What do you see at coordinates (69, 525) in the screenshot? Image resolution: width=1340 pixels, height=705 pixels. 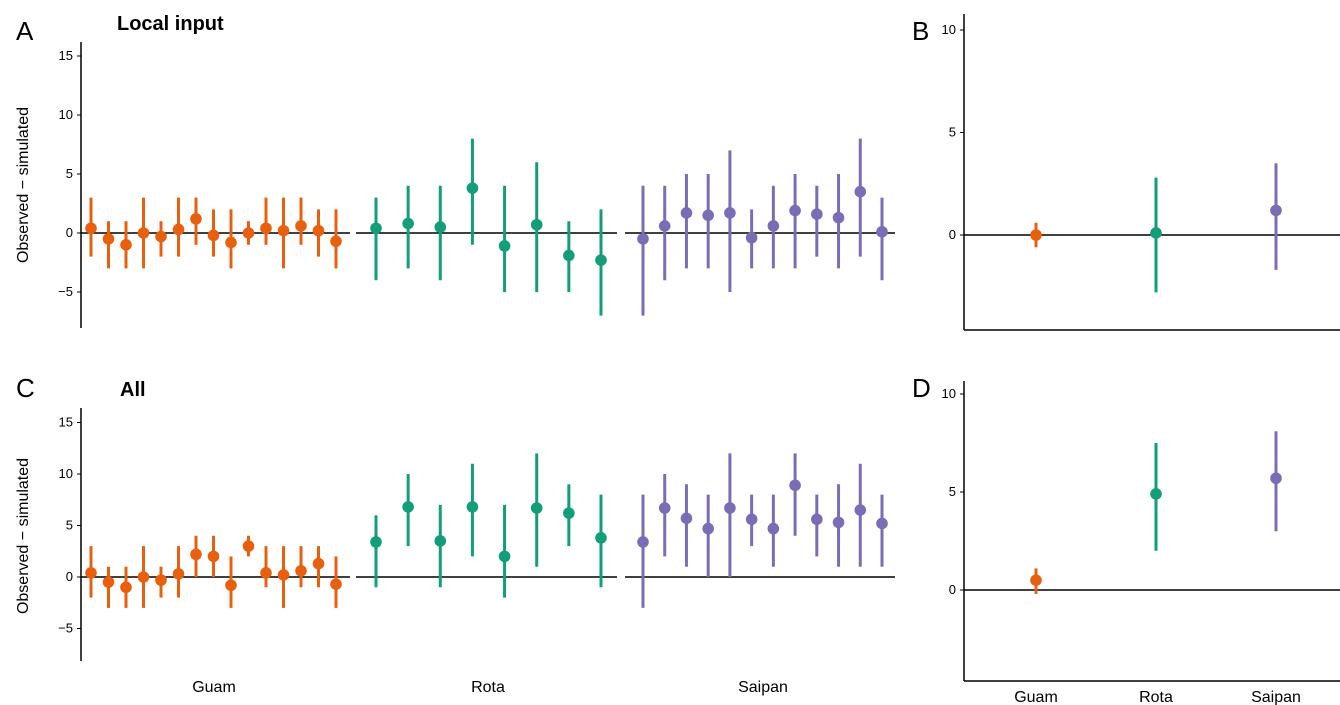 I see `y-tick-label-c: 5` at bounding box center [69, 525].